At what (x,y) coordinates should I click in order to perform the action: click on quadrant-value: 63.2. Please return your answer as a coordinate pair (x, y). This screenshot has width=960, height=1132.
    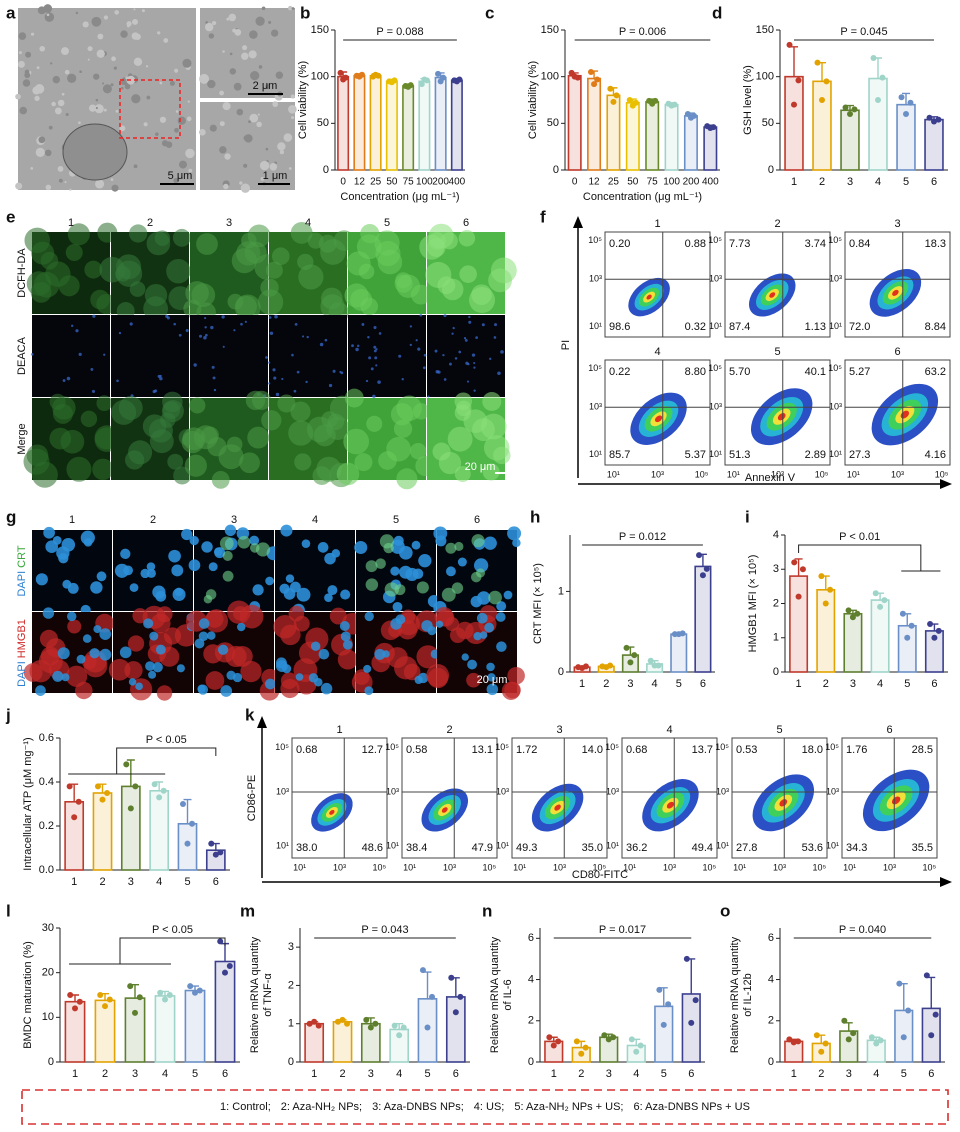
    Looking at the image, I should click on (935, 372).